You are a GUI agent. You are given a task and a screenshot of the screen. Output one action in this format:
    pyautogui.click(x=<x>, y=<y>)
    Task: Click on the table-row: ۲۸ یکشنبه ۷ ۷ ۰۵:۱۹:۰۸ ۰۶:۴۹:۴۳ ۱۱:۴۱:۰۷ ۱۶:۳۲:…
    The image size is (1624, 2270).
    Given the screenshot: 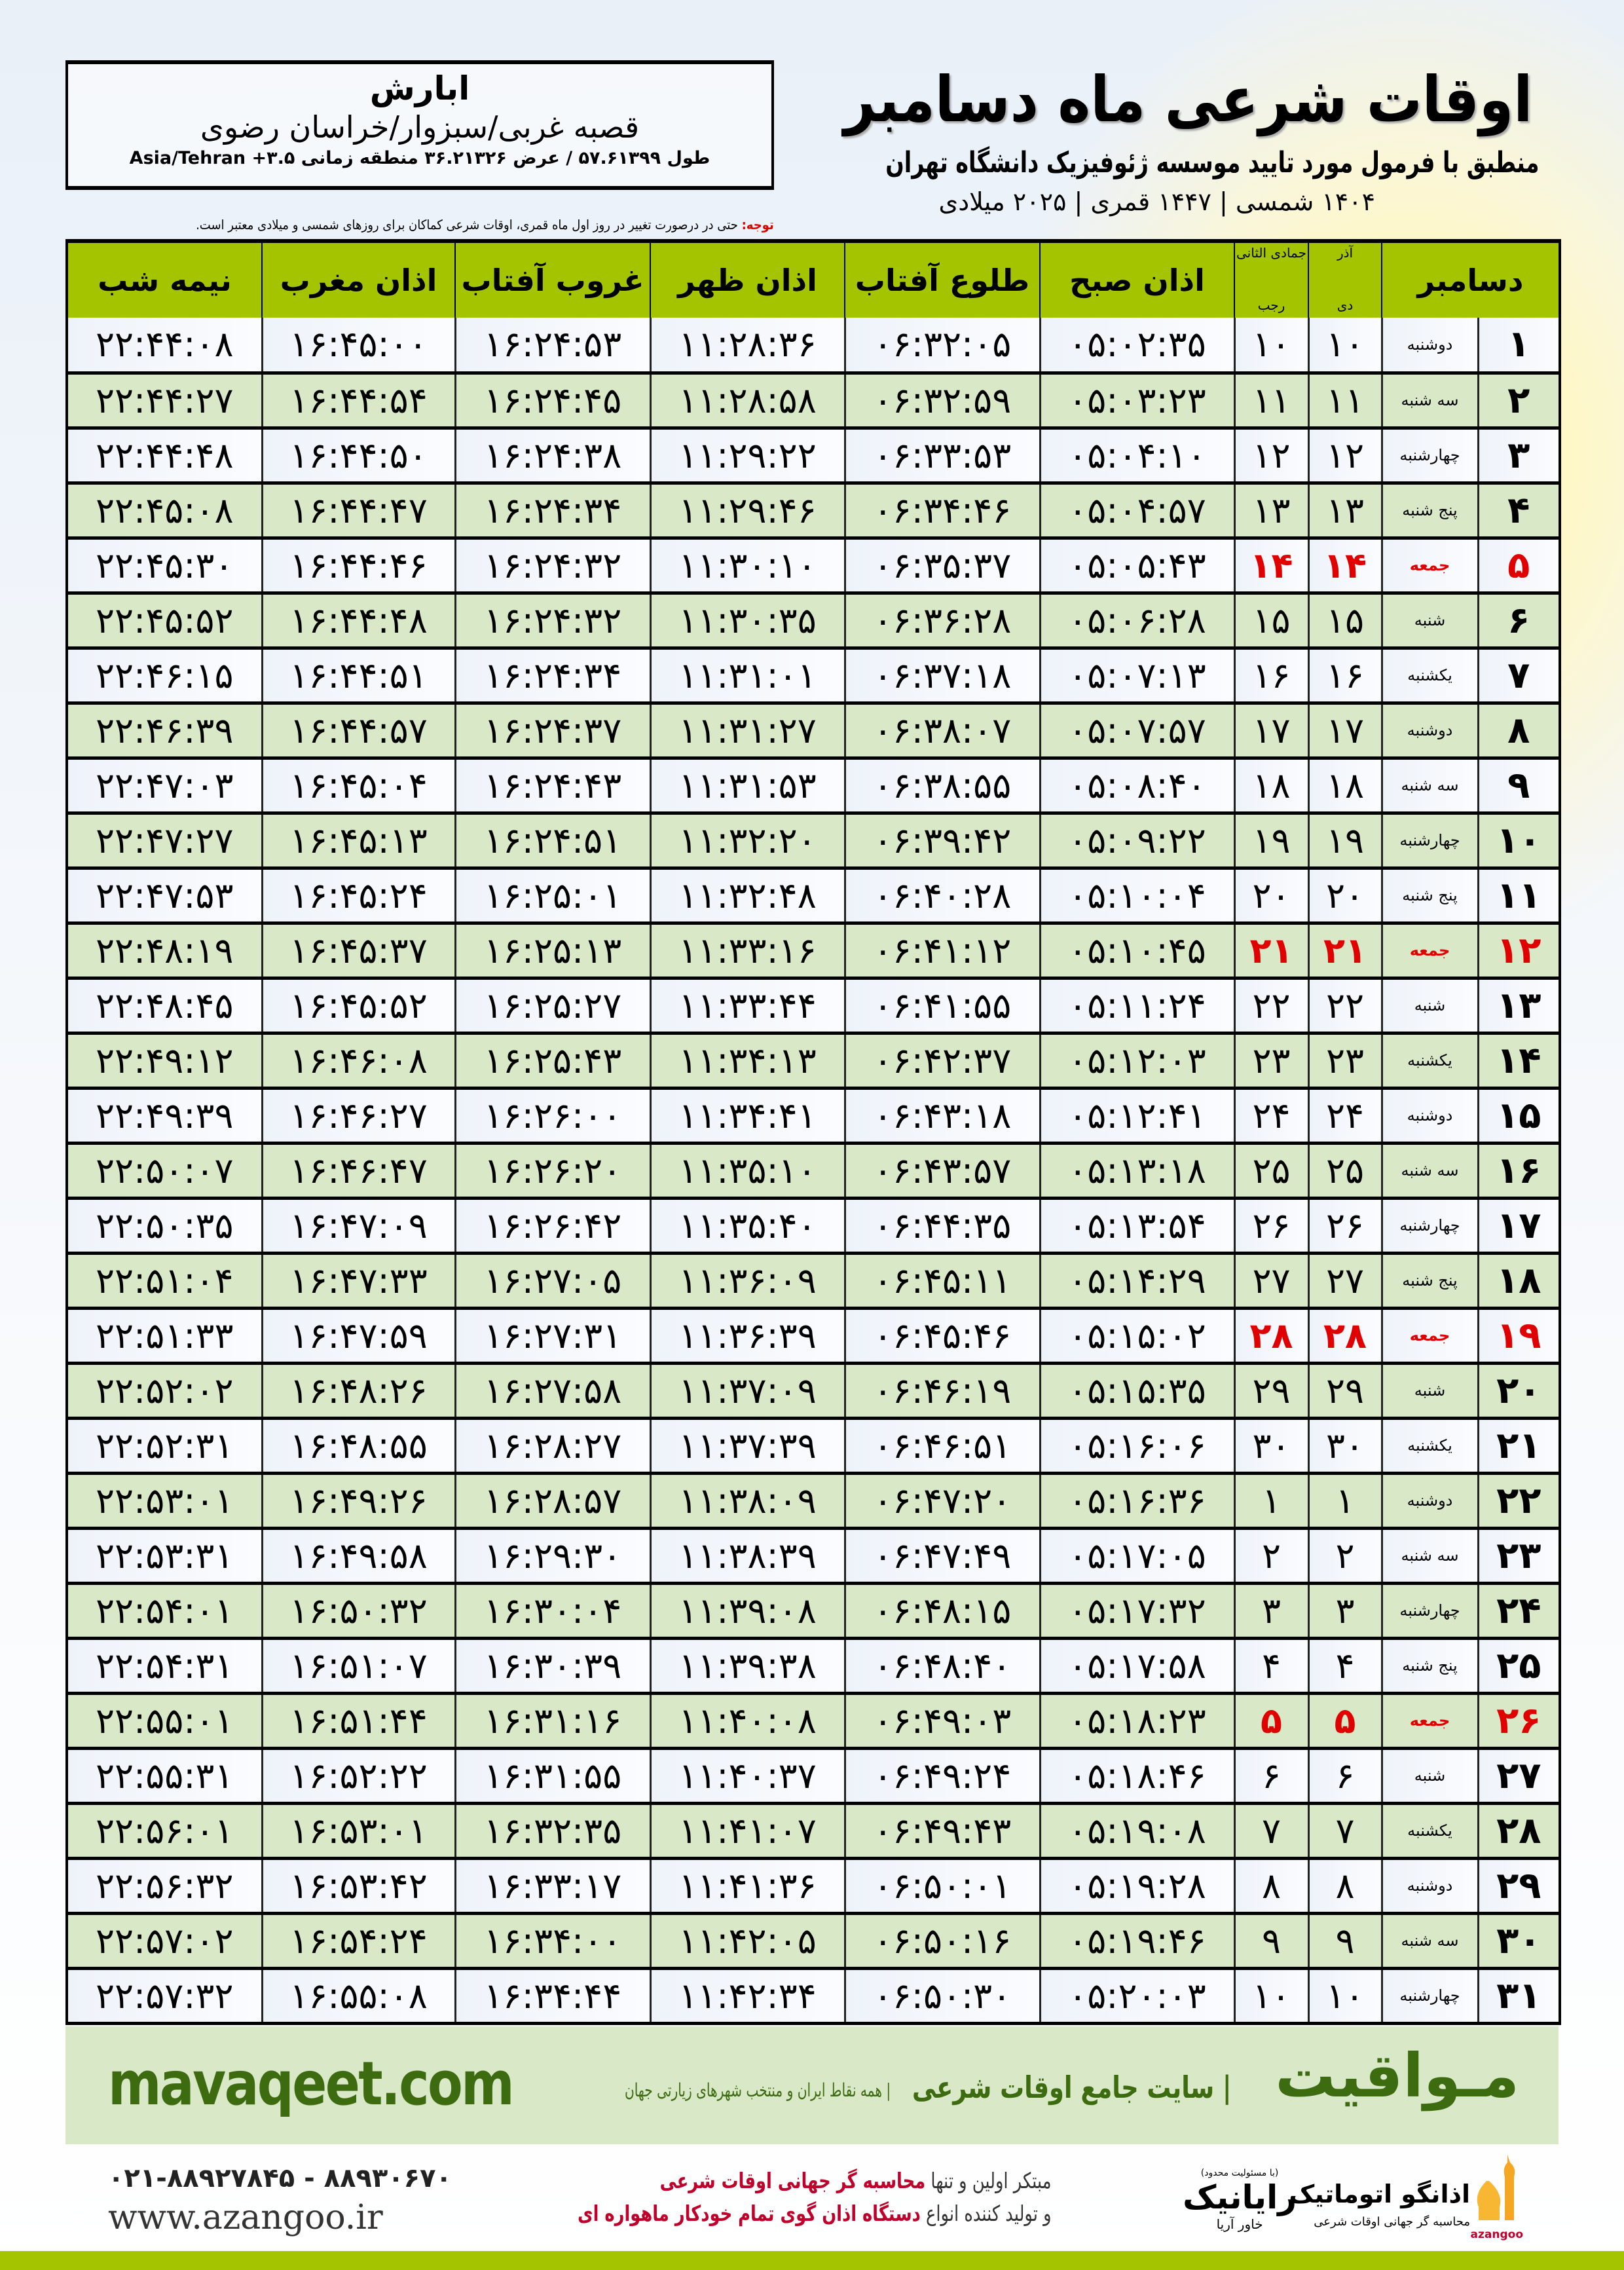 What is the action you would take?
    pyautogui.click(x=813, y=1831)
    